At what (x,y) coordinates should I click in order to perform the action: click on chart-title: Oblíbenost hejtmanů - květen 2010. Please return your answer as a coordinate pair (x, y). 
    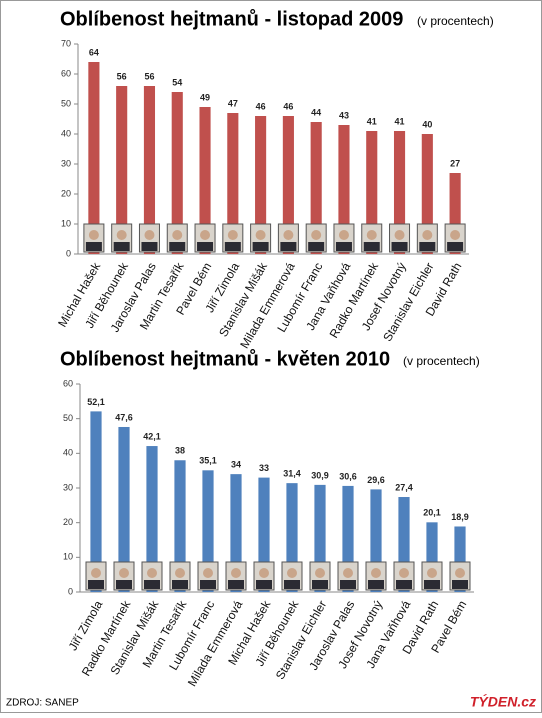
    Looking at the image, I should click on (225, 359).